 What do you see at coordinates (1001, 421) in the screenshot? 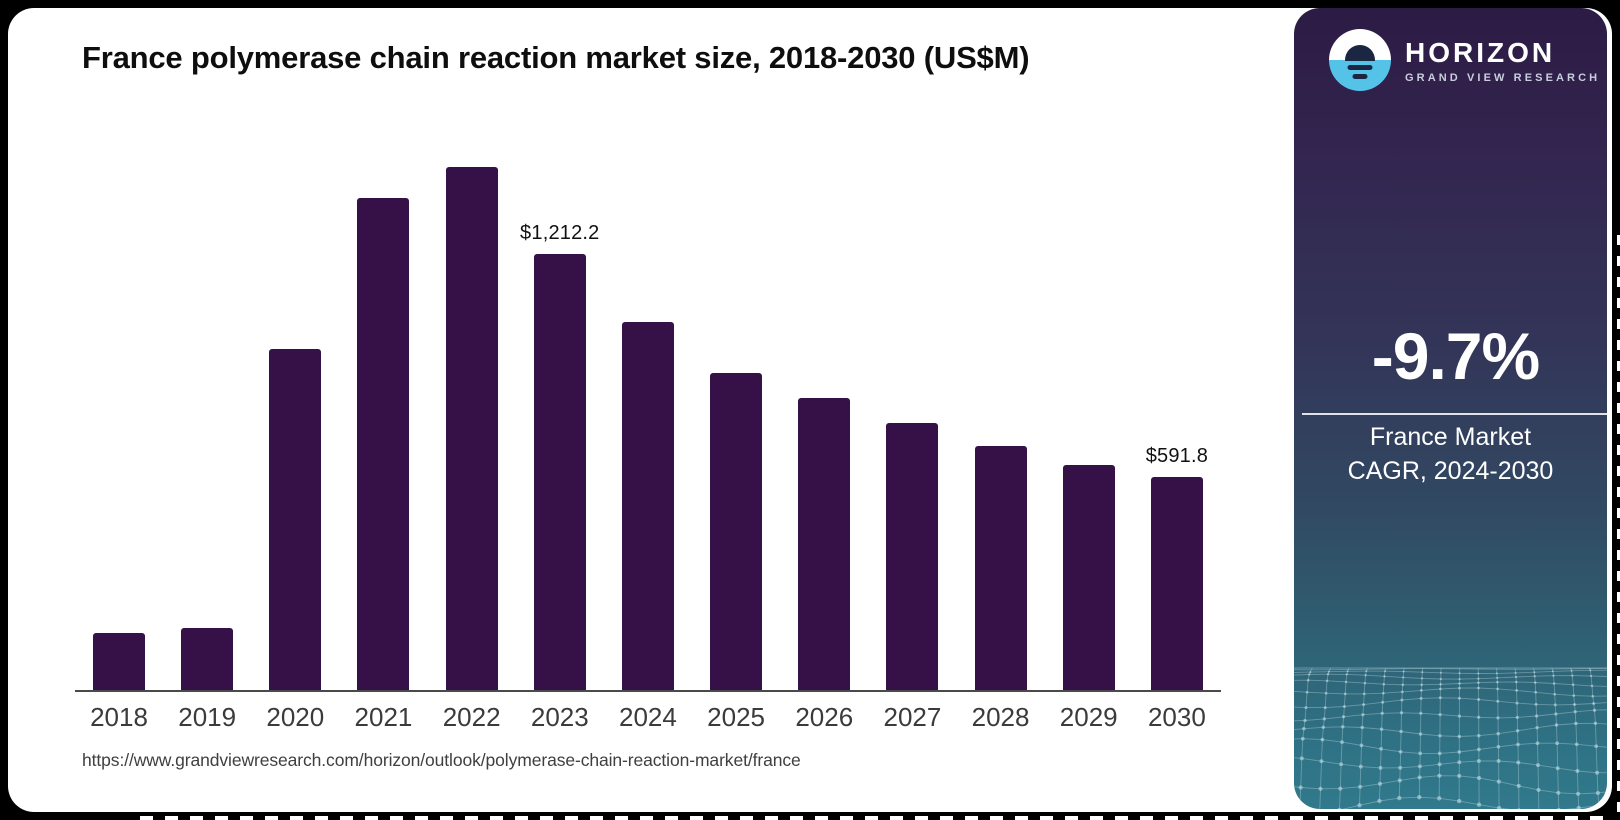
I see `bar-slot-2028` at bounding box center [1001, 421].